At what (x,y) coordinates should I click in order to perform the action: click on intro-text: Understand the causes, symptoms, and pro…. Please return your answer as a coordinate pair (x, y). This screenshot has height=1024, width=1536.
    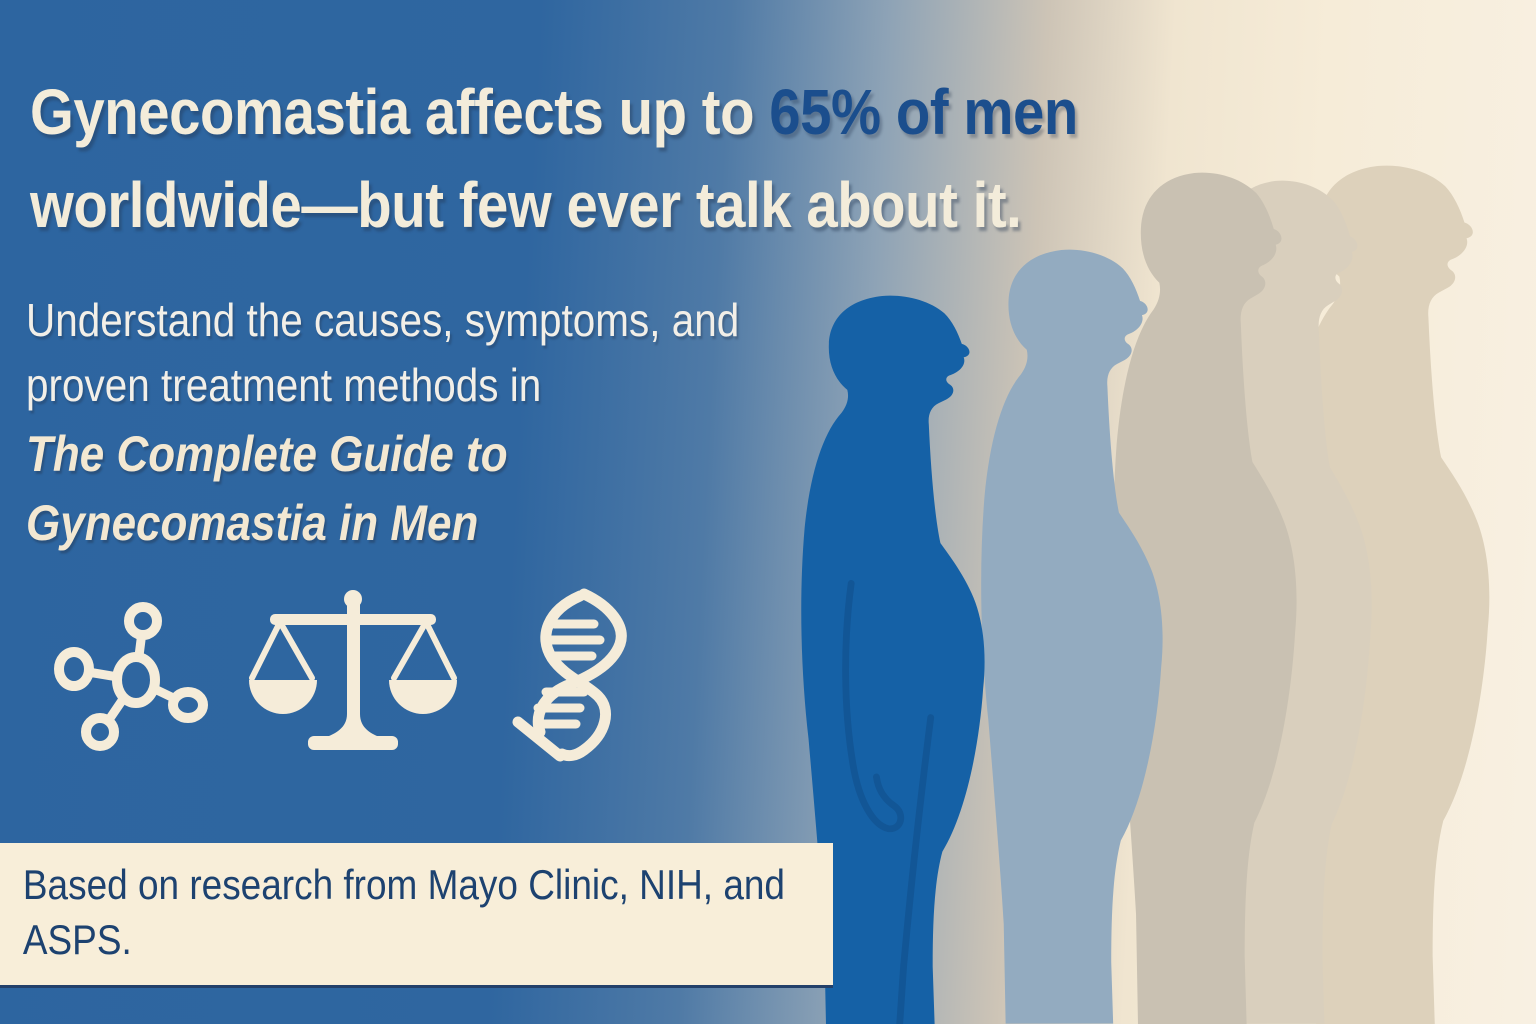
    Looking at the image, I should click on (382, 353).